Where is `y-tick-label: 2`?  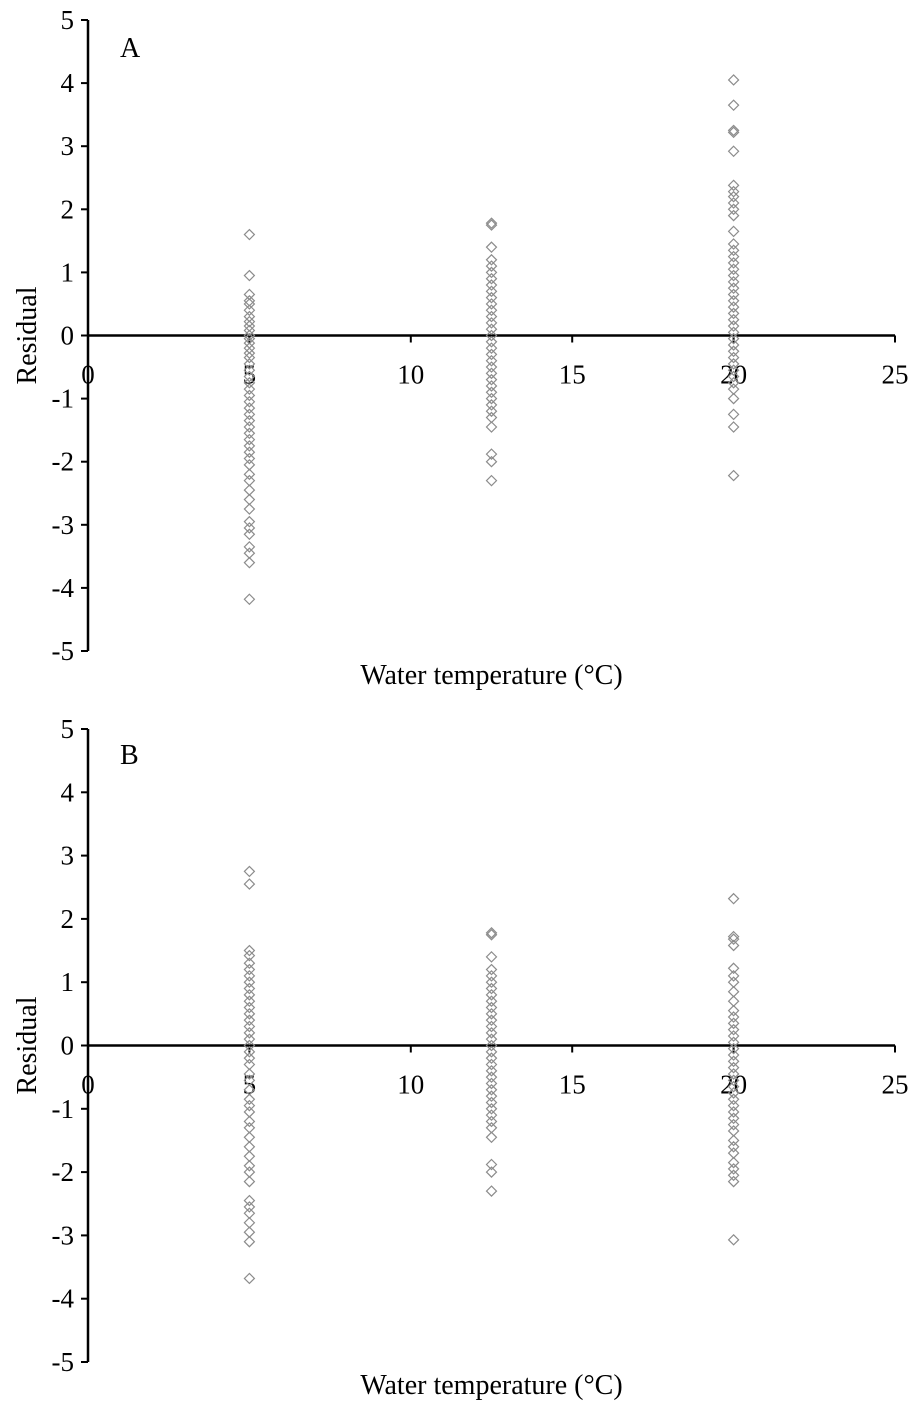
y-tick-label: 2 is located at coordinates (68, 919).